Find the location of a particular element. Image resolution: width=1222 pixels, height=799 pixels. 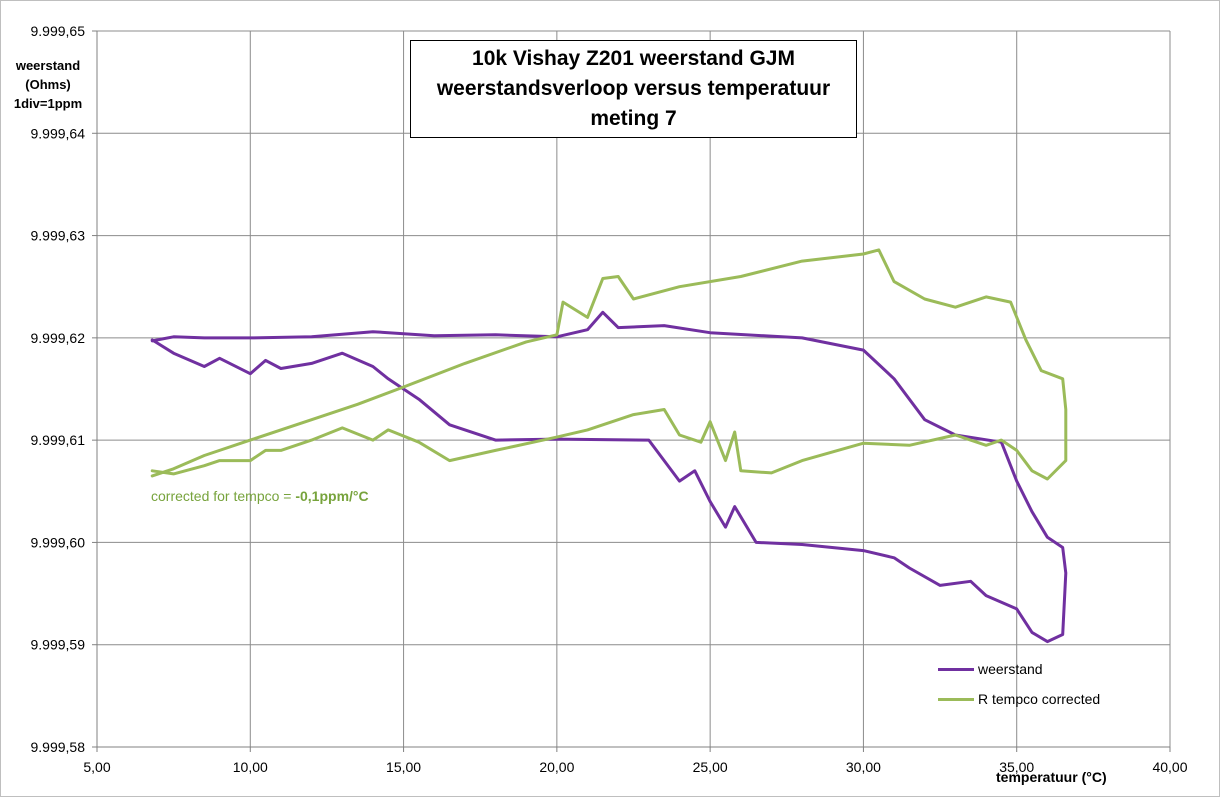

legend-label: R tempco corrected is located at coordinates (1039, 699).